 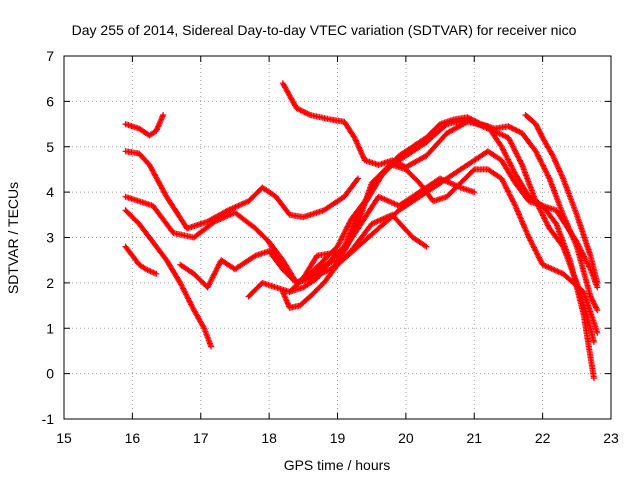 What do you see at coordinates (474, 438) in the screenshot?
I see `x-tick-label: 21` at bounding box center [474, 438].